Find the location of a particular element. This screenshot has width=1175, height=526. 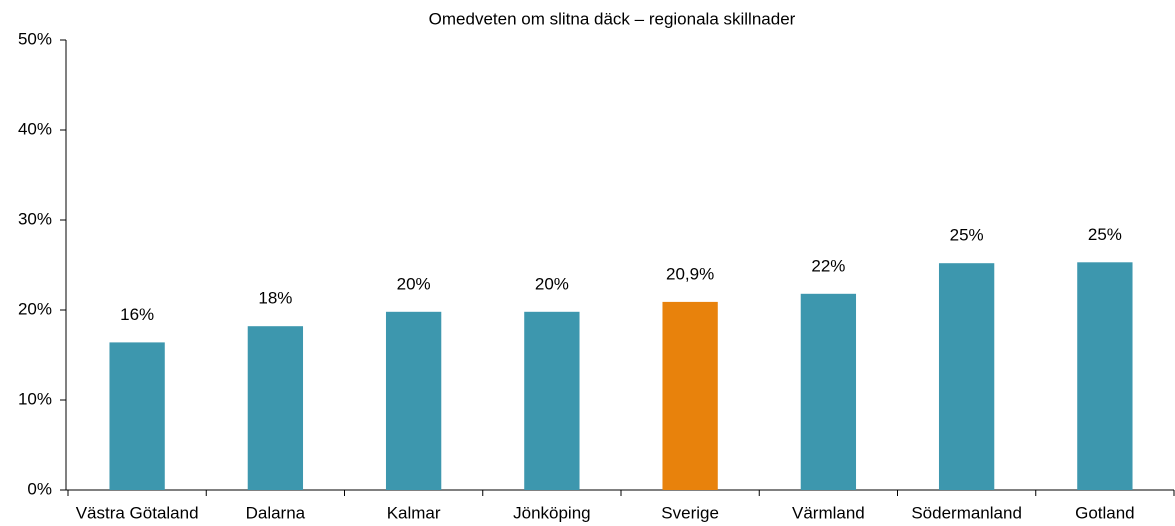

data-label: 16% is located at coordinates (137, 314).